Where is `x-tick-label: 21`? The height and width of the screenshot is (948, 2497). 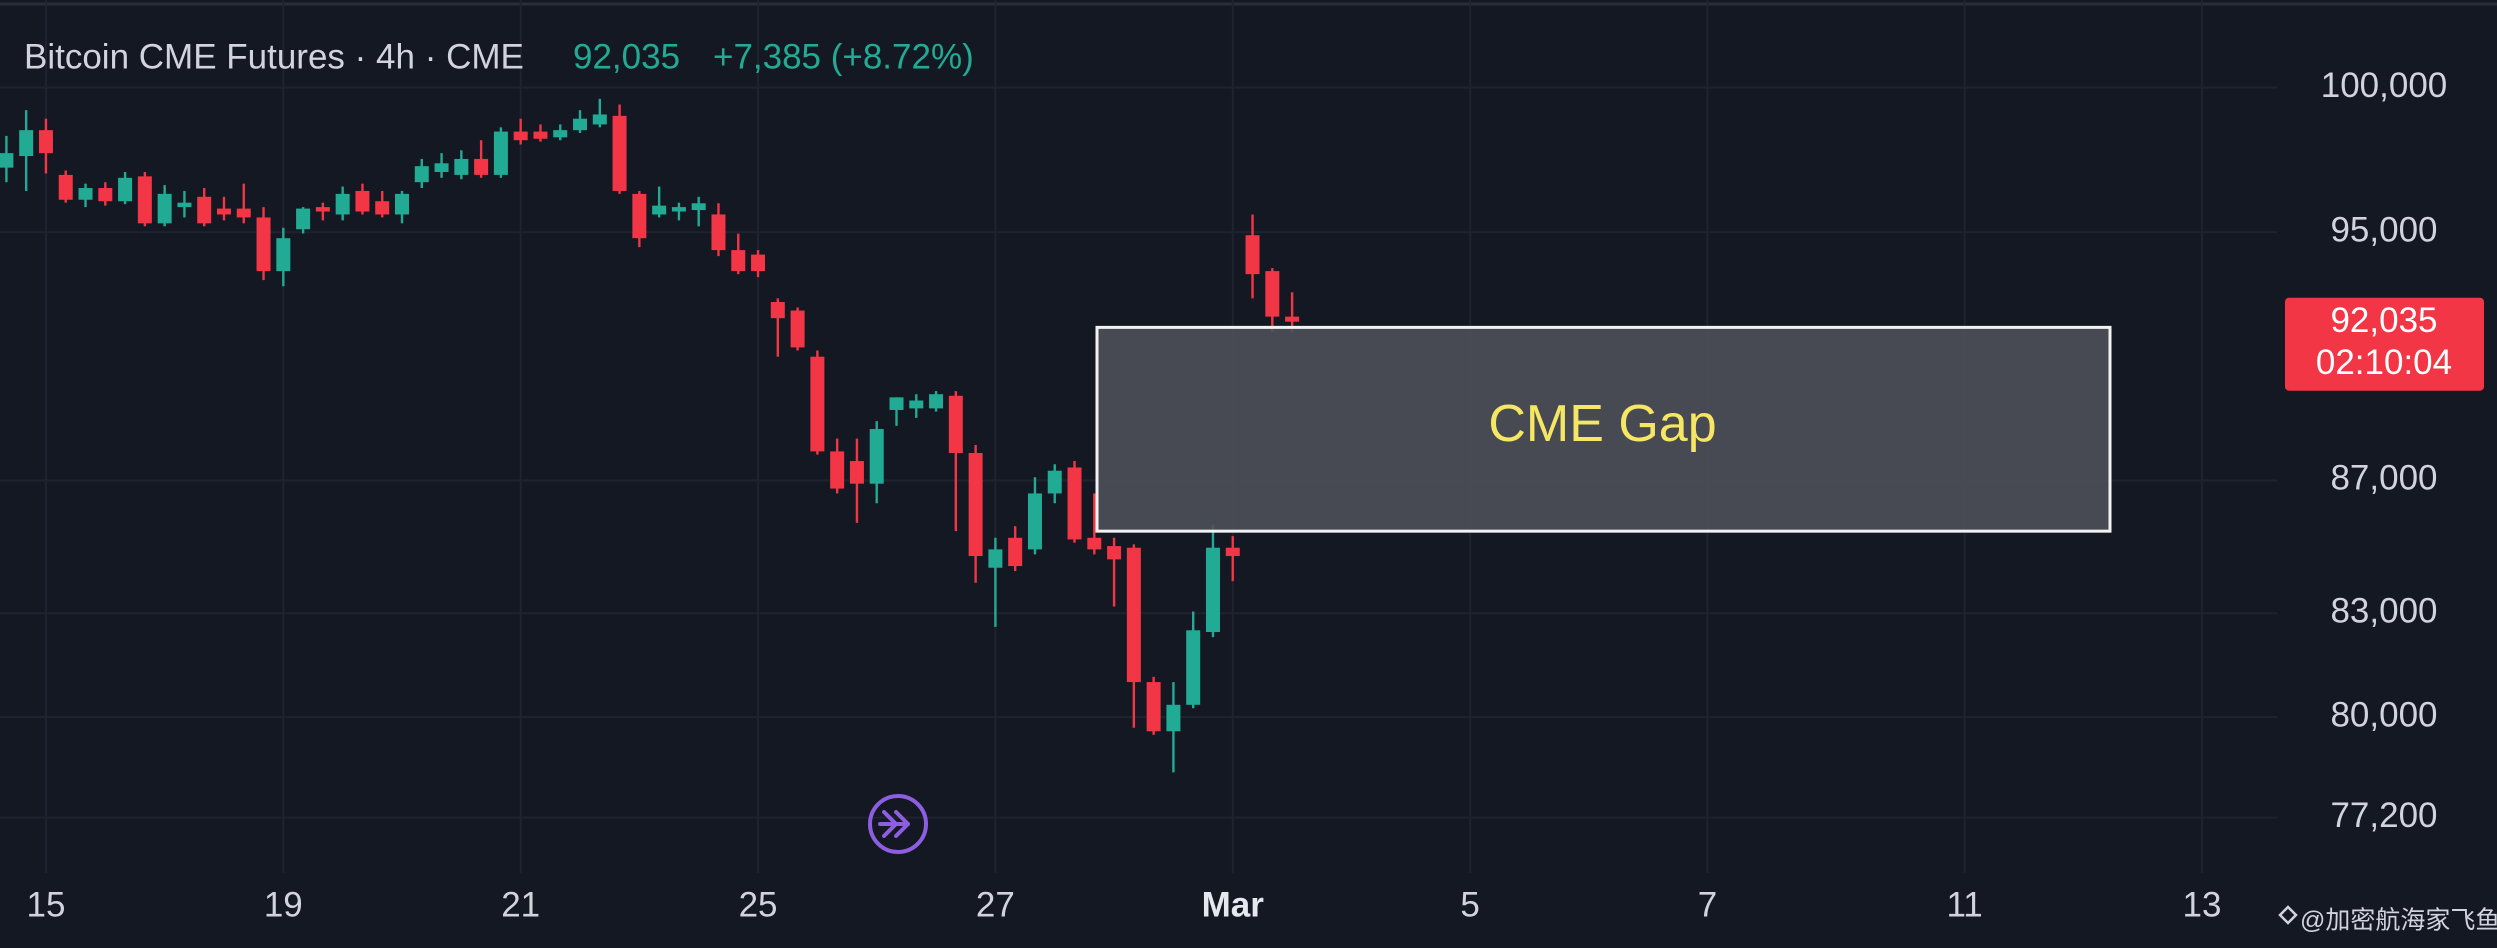 x-tick-label: 21 is located at coordinates (520, 904).